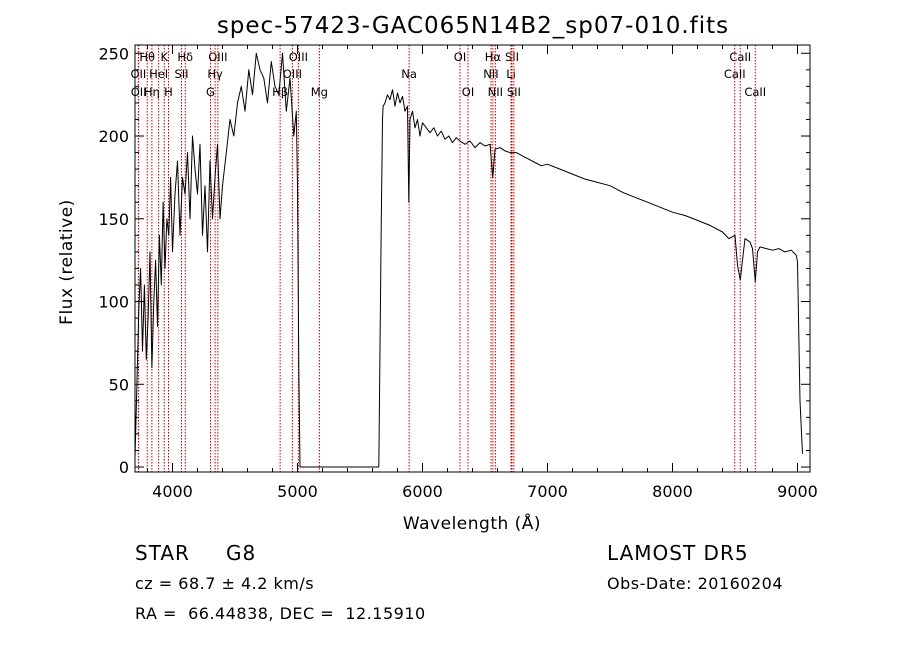  Describe the element at coordinates (225, 583) in the screenshot. I see `redshift-value: cz = 68.7 ± 4.2 km/s` at that location.